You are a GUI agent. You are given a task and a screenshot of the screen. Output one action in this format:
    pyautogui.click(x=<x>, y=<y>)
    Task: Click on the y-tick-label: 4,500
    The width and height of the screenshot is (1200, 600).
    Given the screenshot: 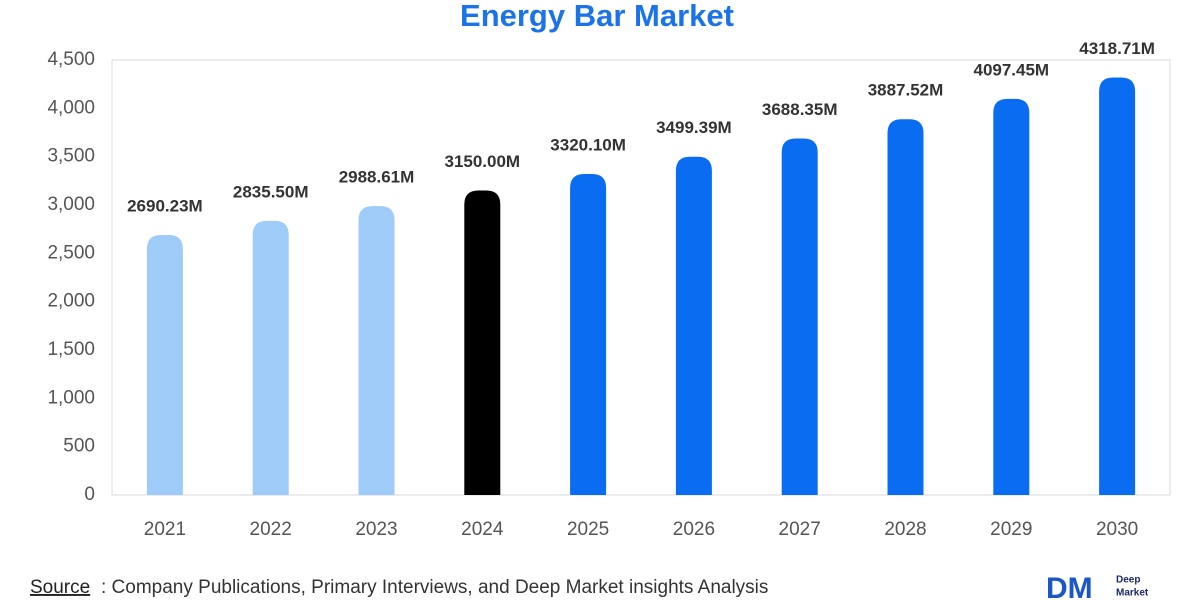 What is the action you would take?
    pyautogui.click(x=71, y=59)
    